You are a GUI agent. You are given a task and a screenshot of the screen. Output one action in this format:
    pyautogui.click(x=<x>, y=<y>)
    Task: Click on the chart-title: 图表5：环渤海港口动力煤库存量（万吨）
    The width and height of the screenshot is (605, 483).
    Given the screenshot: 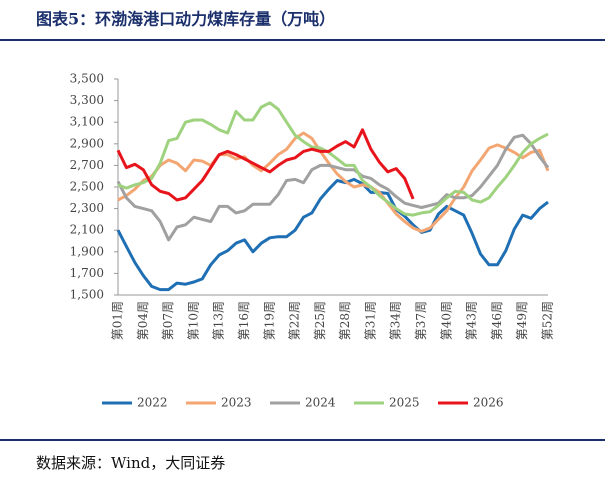 What is the action you would take?
    pyautogui.click(x=185, y=19)
    